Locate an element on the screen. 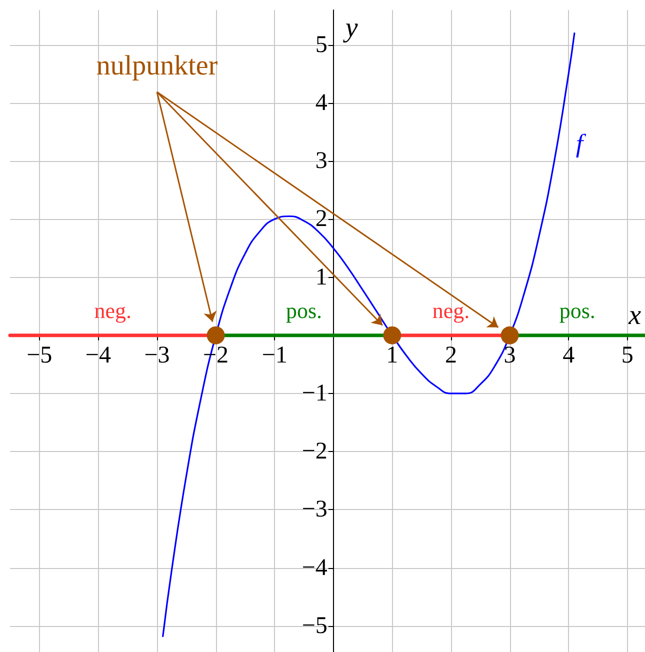 This screenshot has height=652, width=645. y-tick-label: 1 is located at coordinates (321, 277).